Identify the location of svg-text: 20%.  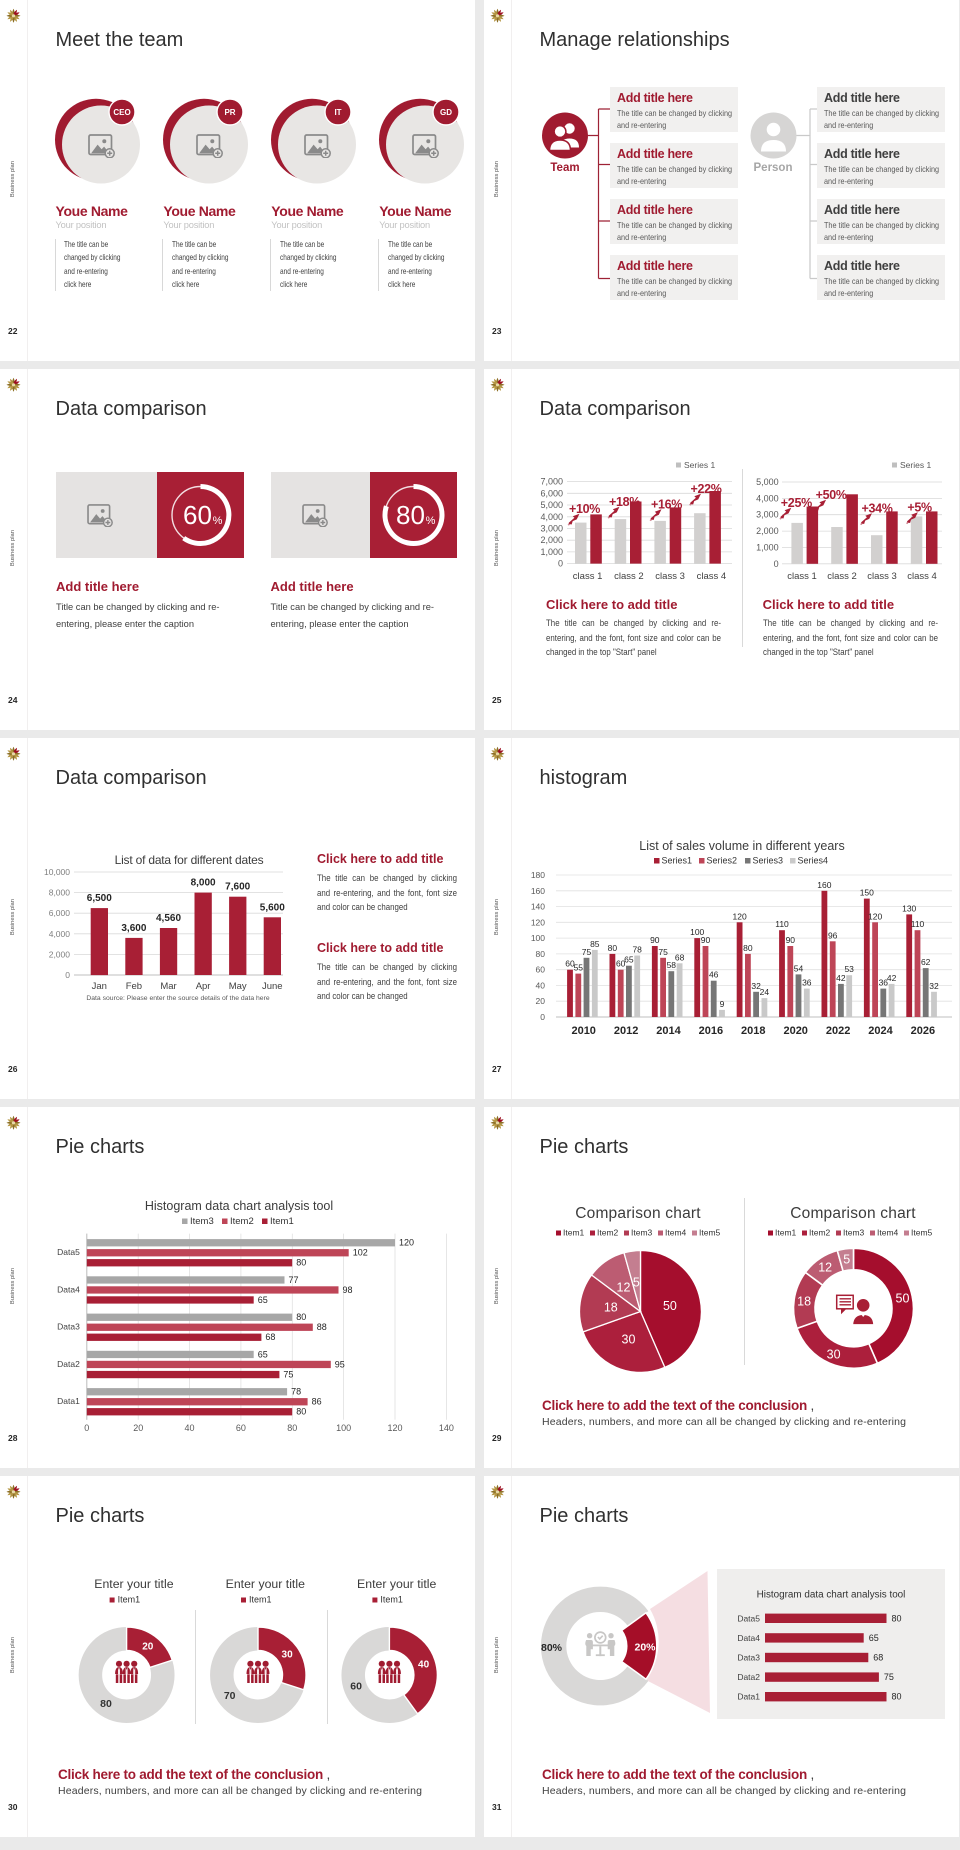
(645, 1648).